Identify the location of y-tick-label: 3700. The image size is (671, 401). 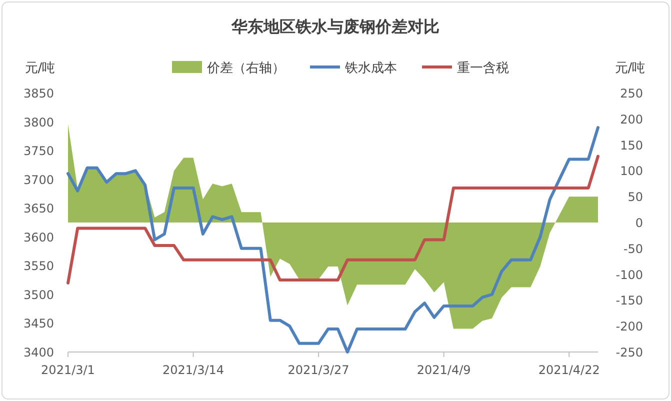
(38, 179).